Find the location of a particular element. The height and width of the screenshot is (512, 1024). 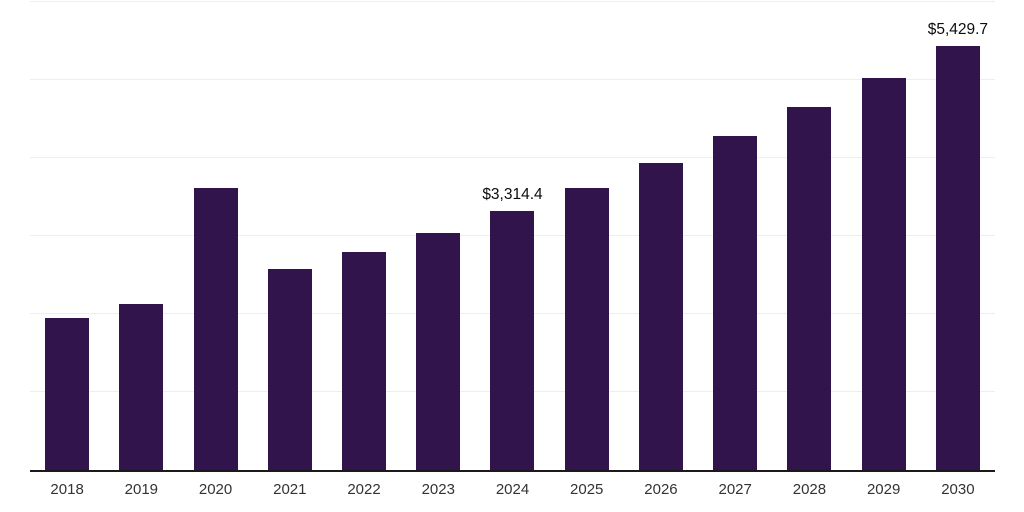

band-2026 is located at coordinates (661, 236).